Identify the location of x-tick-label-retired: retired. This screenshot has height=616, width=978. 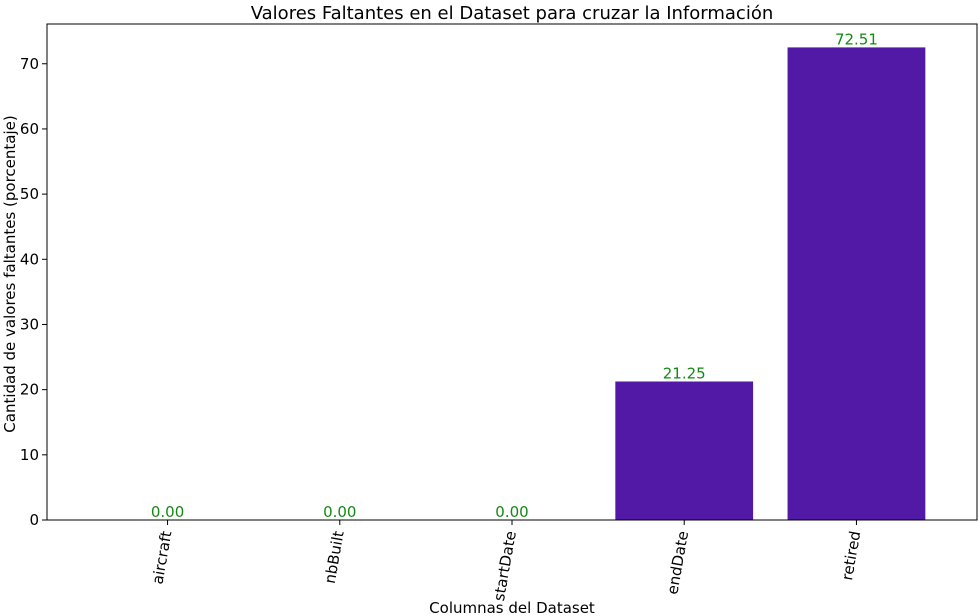
(851, 556).